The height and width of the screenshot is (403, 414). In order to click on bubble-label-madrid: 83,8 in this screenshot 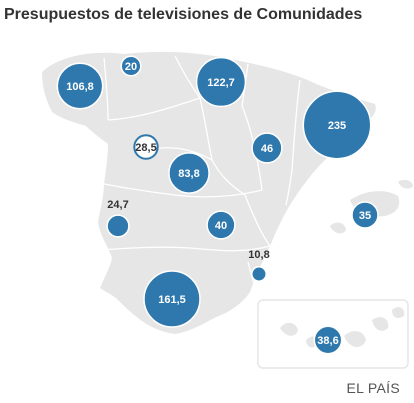, I will do `click(188, 174)`.